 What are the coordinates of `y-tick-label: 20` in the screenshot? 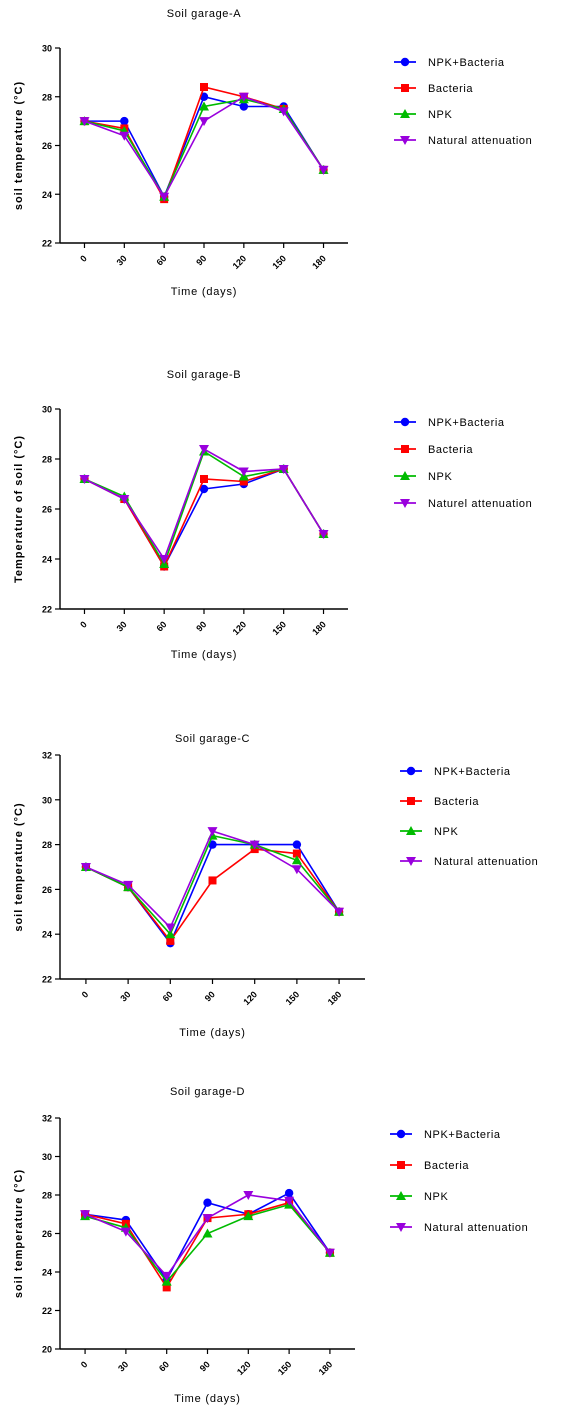 It's located at (47, 1350).